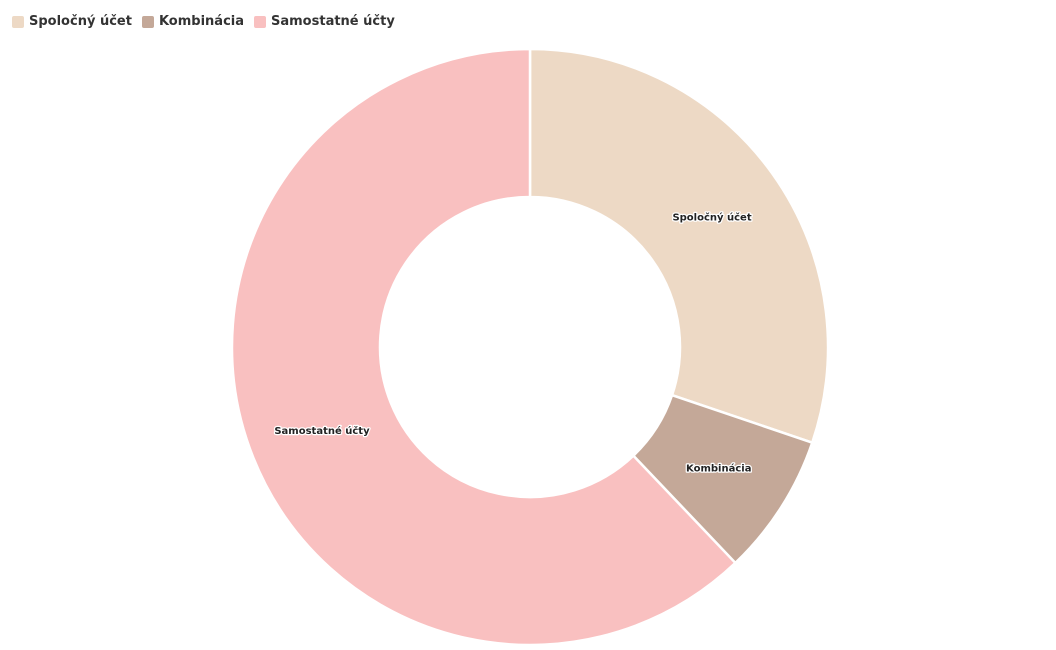 Image resolution: width=1056 pixels, height=650 pixels. I want to click on legend-label: Kombinácia, so click(201, 21).